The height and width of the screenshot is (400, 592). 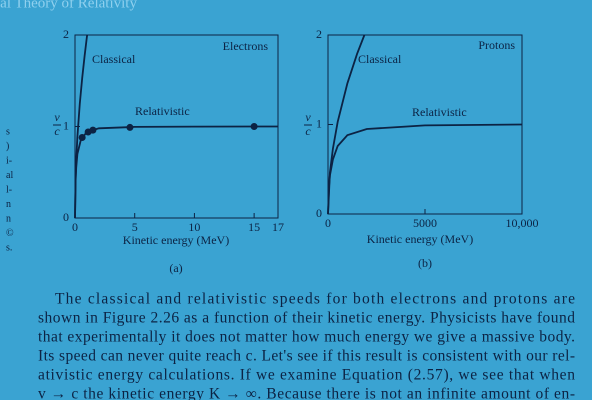 What do you see at coordinates (246, 46) in the screenshot?
I see `chart-title: Electrons` at bounding box center [246, 46].